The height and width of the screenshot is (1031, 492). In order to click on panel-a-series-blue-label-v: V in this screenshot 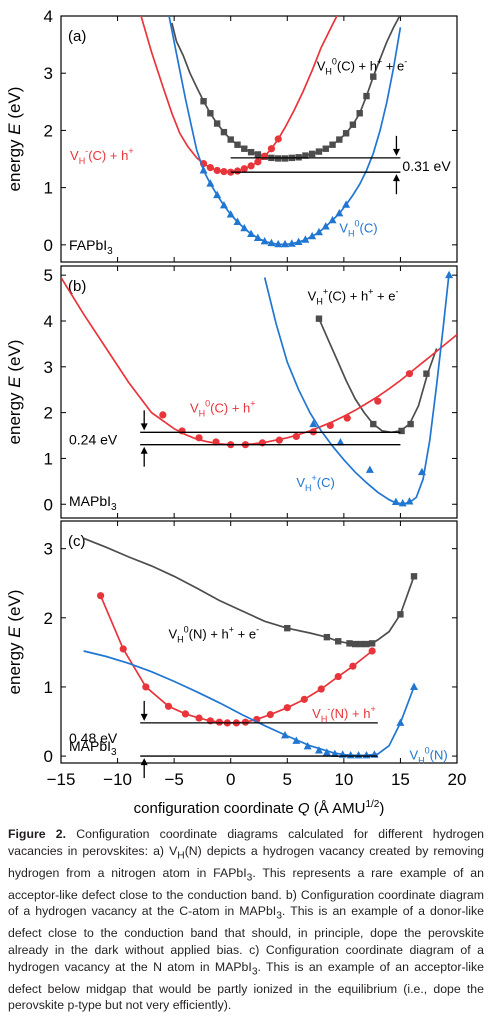, I will do `click(343, 227)`.